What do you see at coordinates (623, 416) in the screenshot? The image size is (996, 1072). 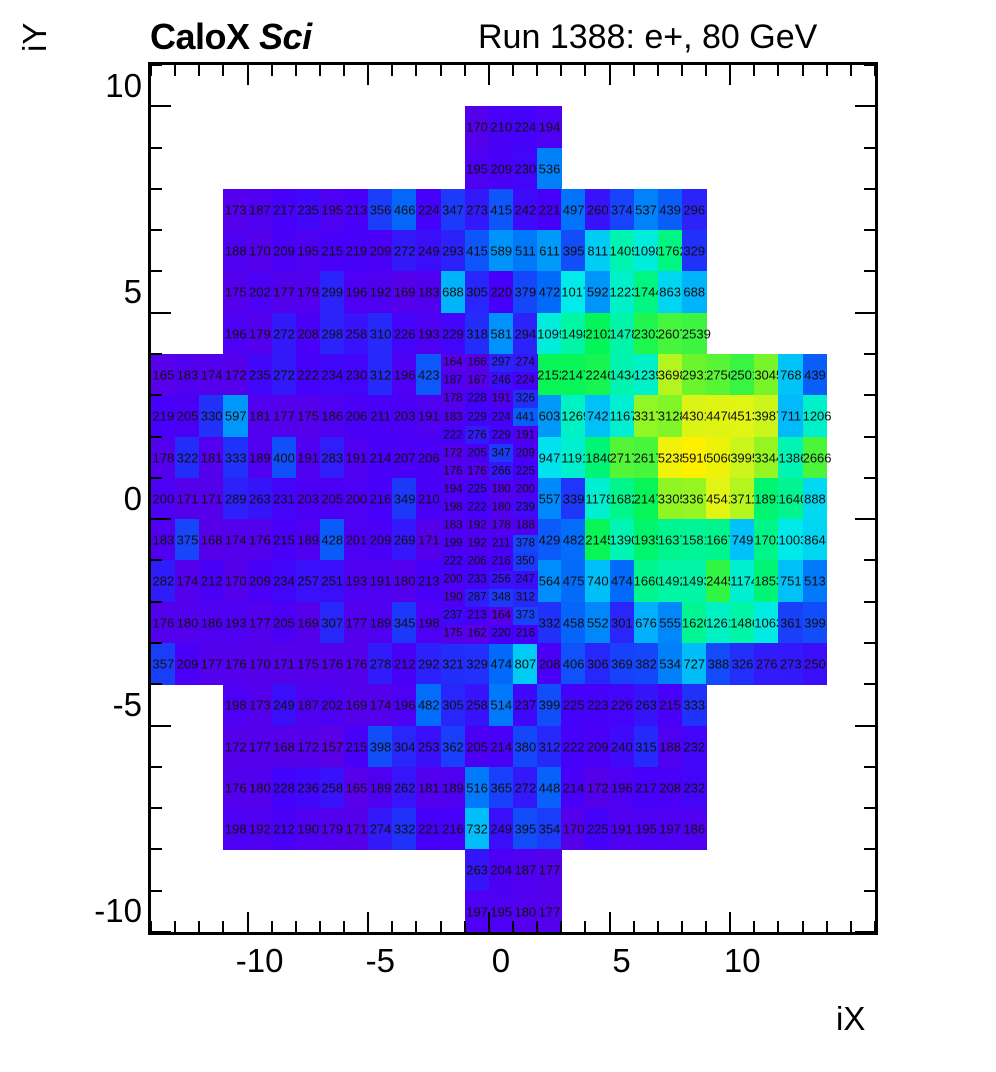 I see `heatmap-cell: 1167` at bounding box center [623, 416].